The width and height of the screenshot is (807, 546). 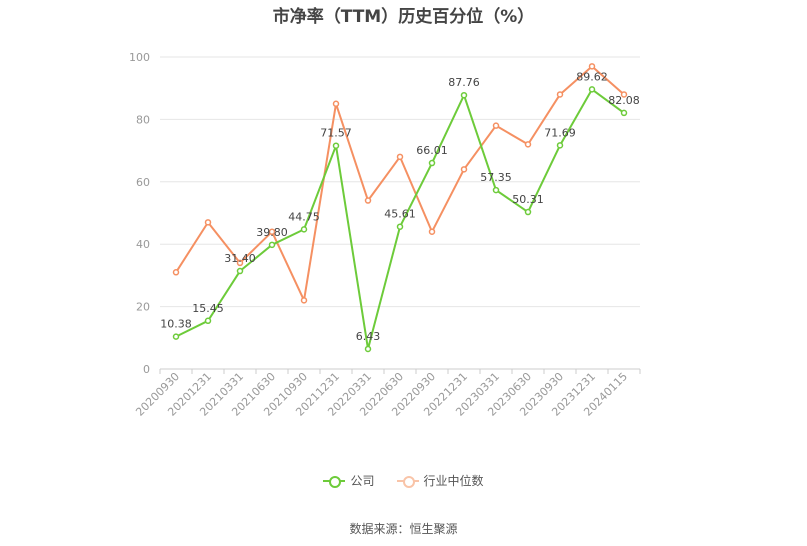 I want to click on legend-item-industry-median: 行业中位数, so click(x=440, y=480).